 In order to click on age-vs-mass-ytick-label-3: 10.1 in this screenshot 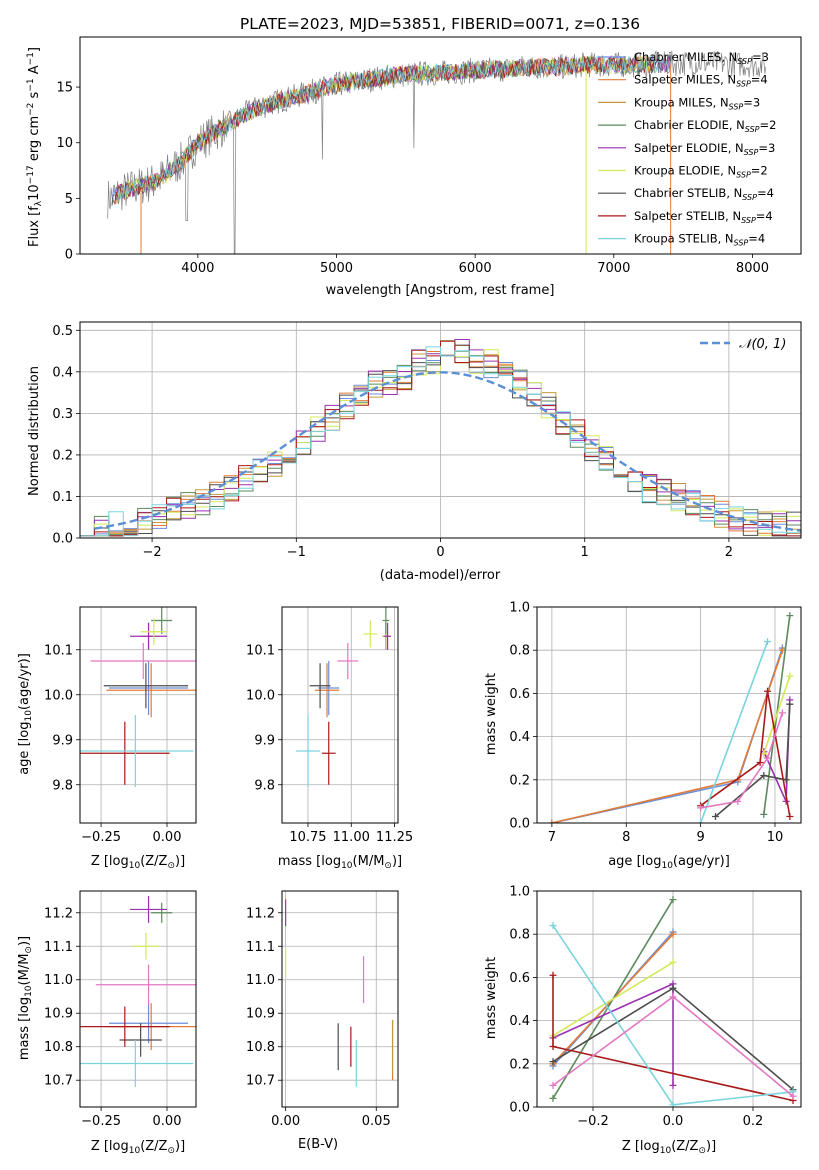, I will do `click(260, 650)`.